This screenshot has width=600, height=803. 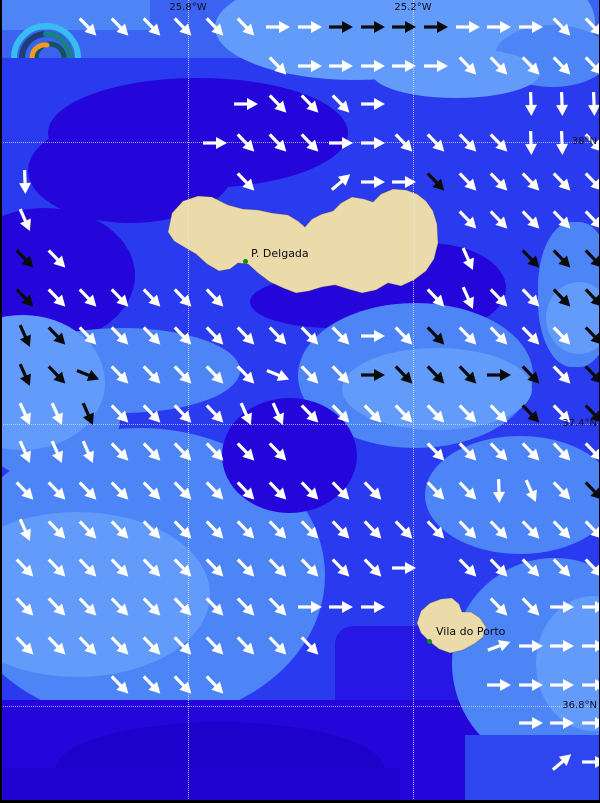 I want to click on longitude-gridline, so click(x=413, y=401).